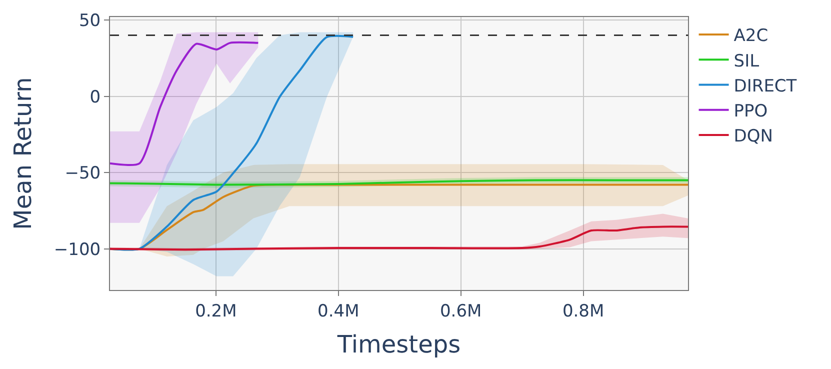  Describe the element at coordinates (751, 36) in the screenshot. I see `legend-label: A2C` at that location.